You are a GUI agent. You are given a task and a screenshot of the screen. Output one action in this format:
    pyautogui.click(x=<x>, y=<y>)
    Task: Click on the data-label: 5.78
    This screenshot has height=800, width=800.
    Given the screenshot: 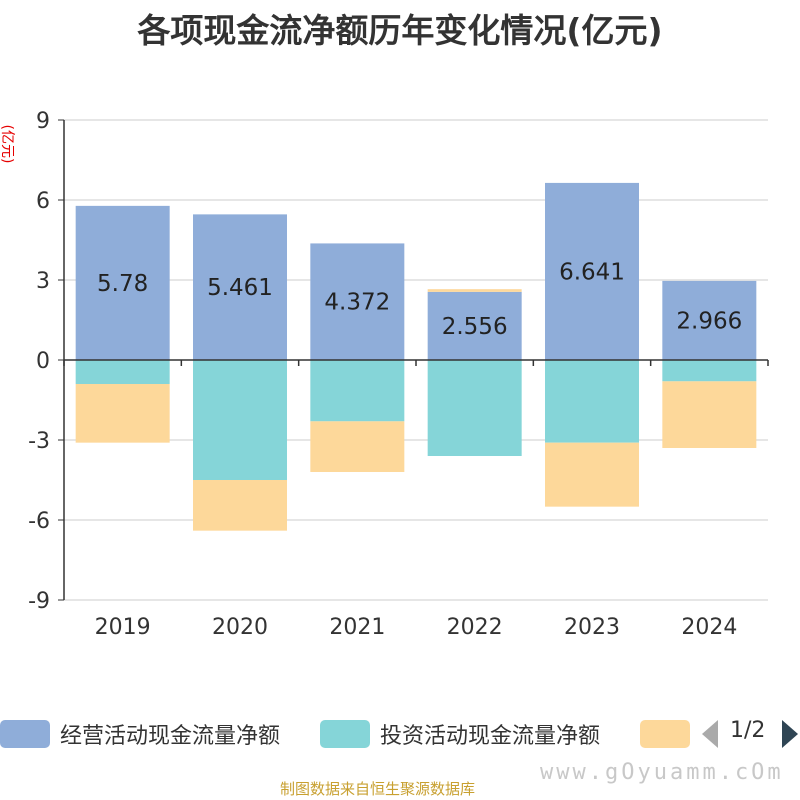 What is the action you would take?
    pyautogui.click(x=122, y=284)
    